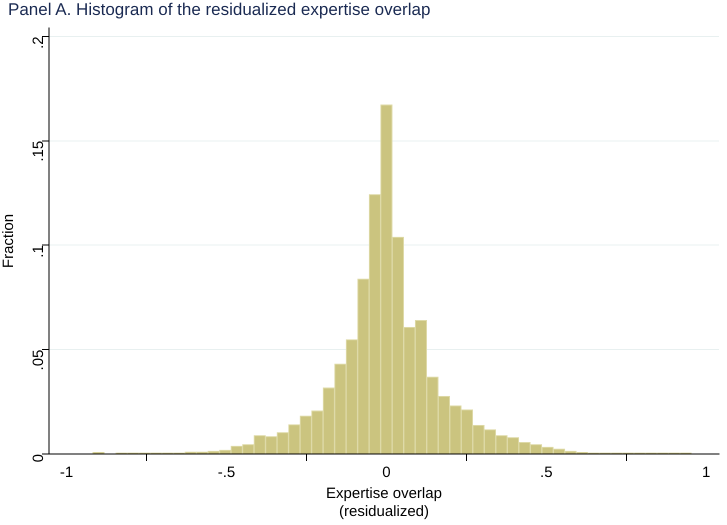  What do you see at coordinates (39, 360) in the screenshot?
I see `y-tick-label: .05` at bounding box center [39, 360].